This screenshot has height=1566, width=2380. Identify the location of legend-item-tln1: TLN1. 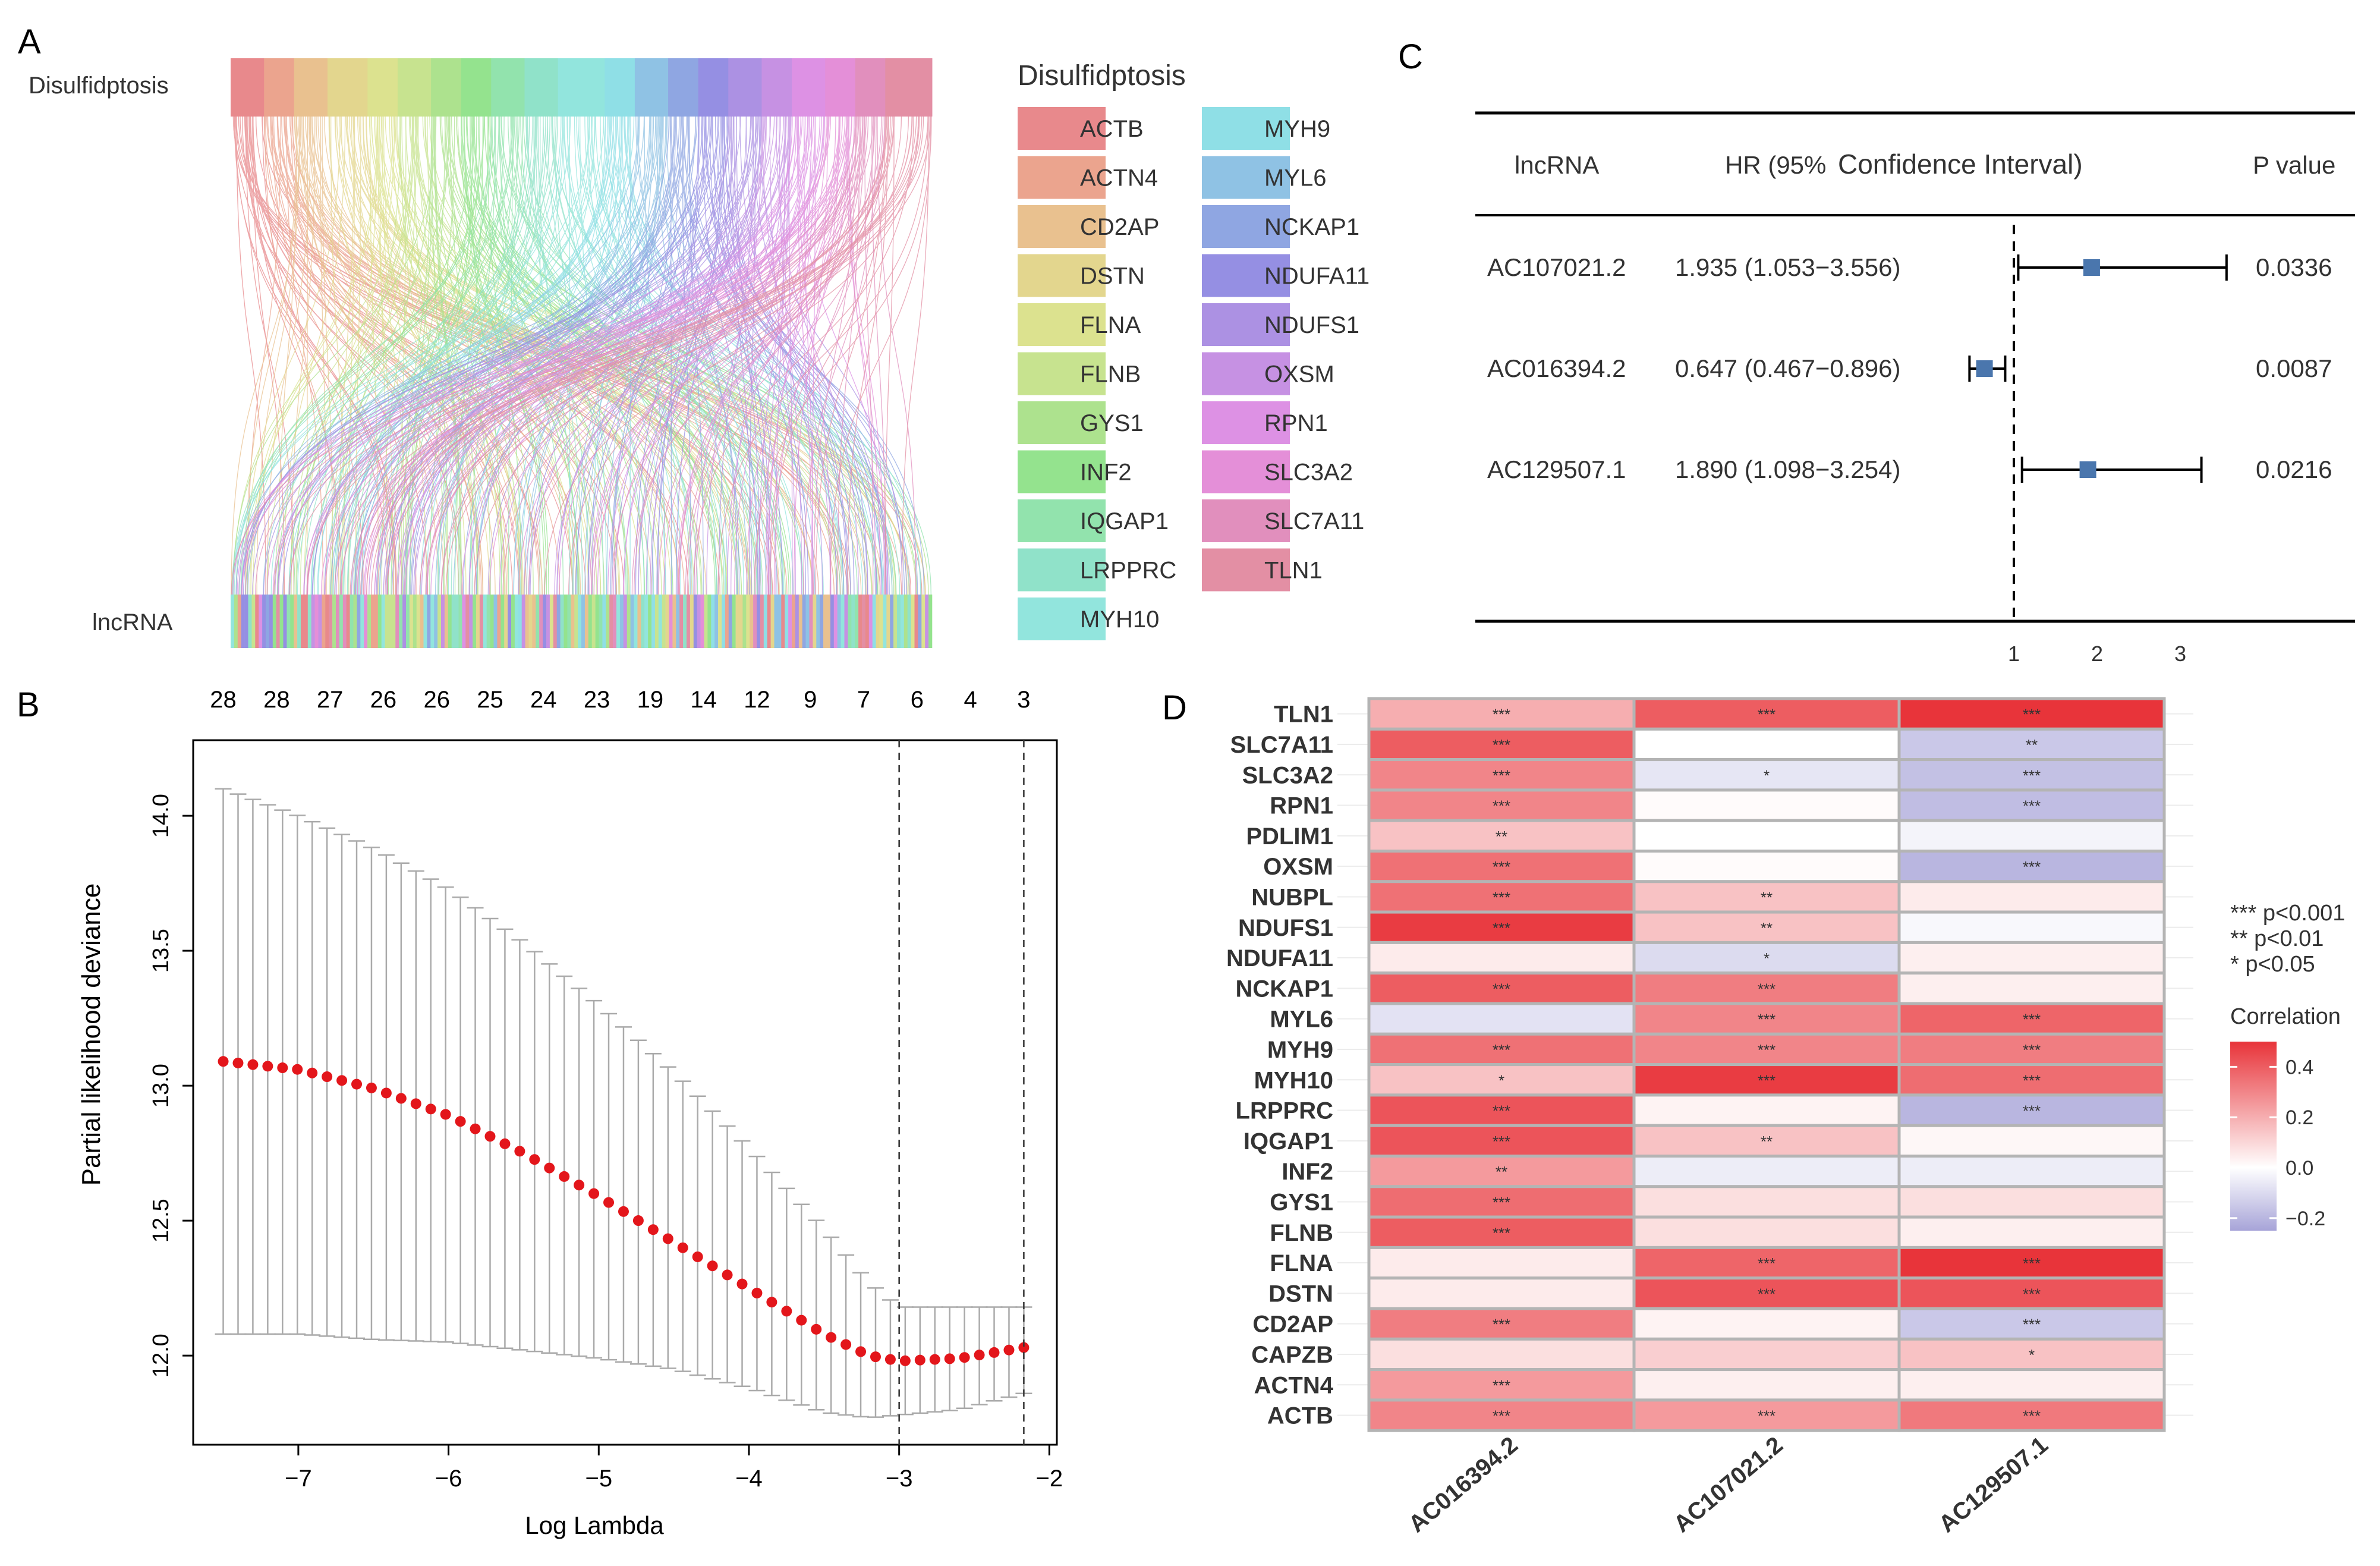
(1262, 570).